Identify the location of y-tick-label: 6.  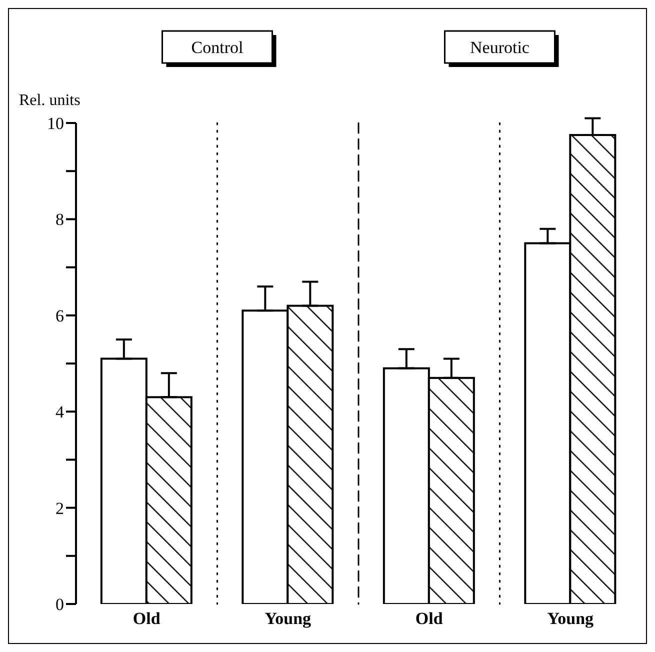
(60, 316).